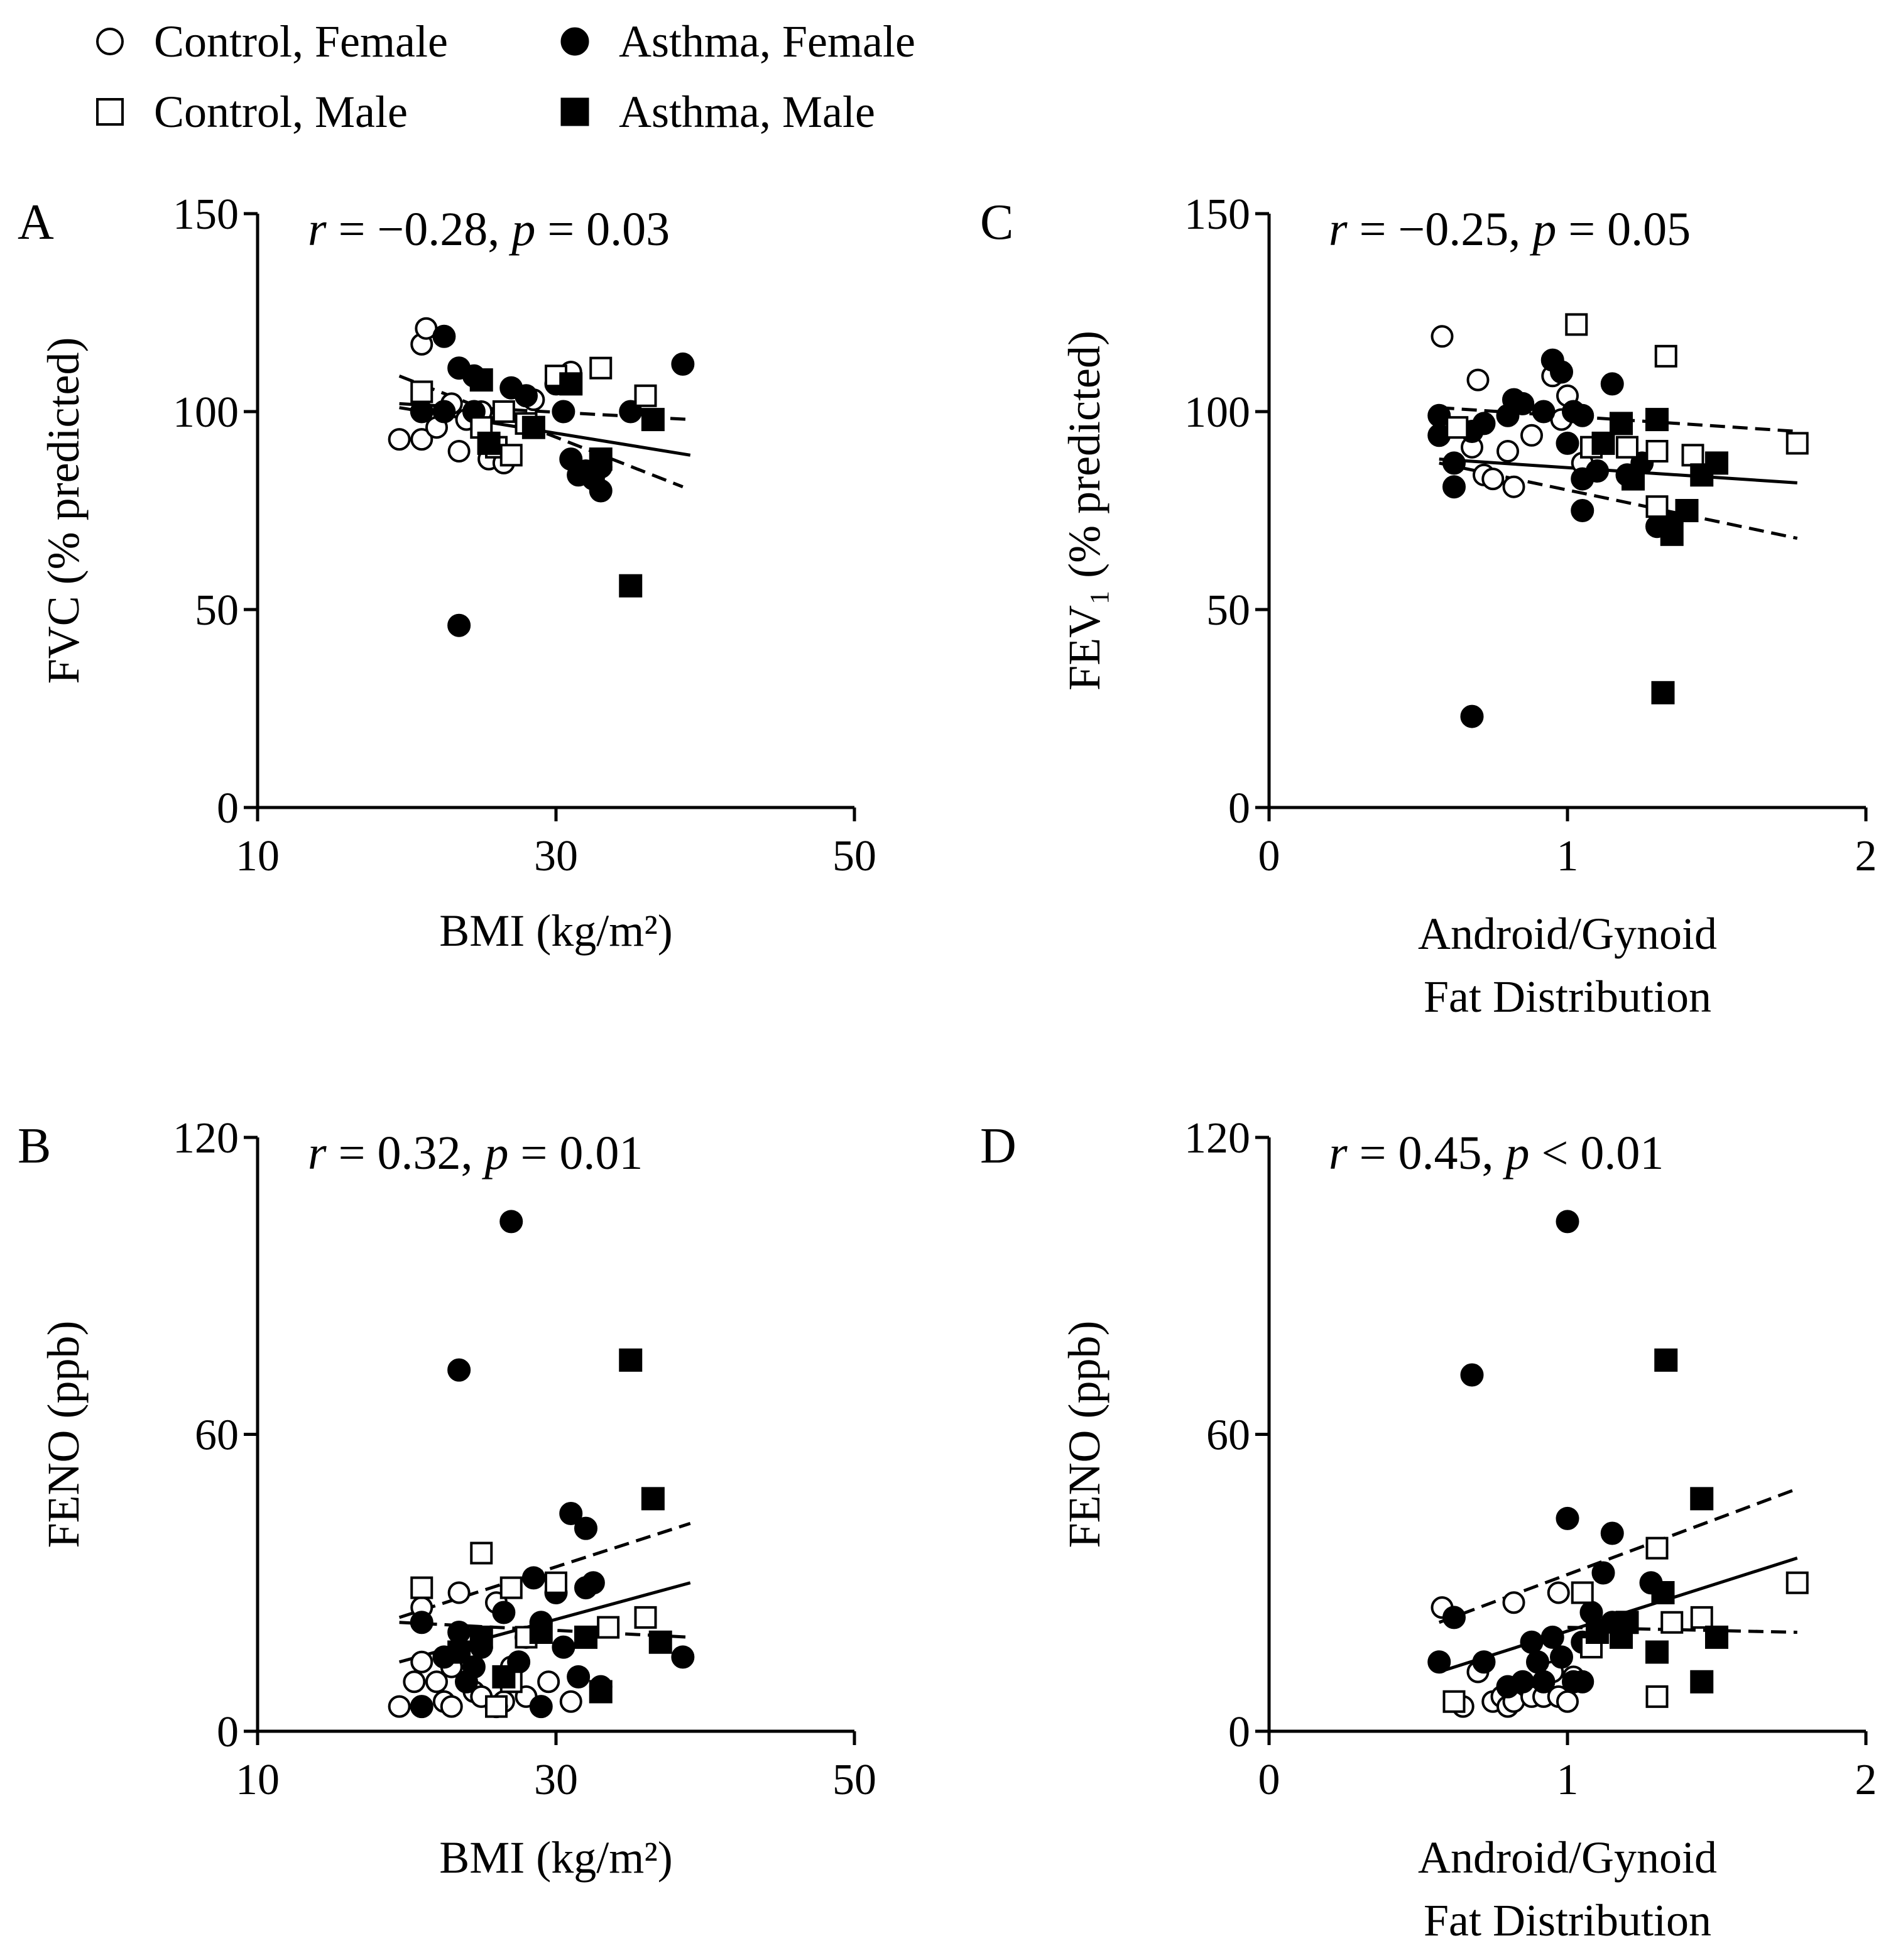 This screenshot has width=1886, height=1960. Describe the element at coordinates (34, 1146) in the screenshot. I see `panel-letter: B` at that location.